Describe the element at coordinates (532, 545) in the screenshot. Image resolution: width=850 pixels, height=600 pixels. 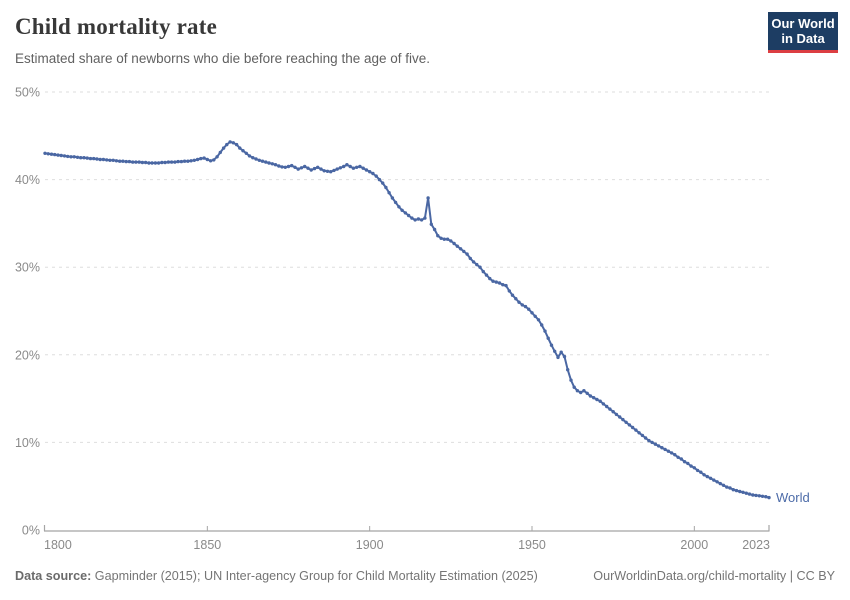
I see `x-axis-tick-label: 1950` at that location.